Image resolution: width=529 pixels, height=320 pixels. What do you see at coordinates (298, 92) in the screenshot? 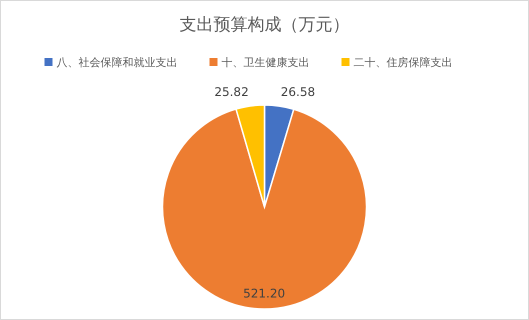
I see `value-label: 26.58` at bounding box center [298, 92].